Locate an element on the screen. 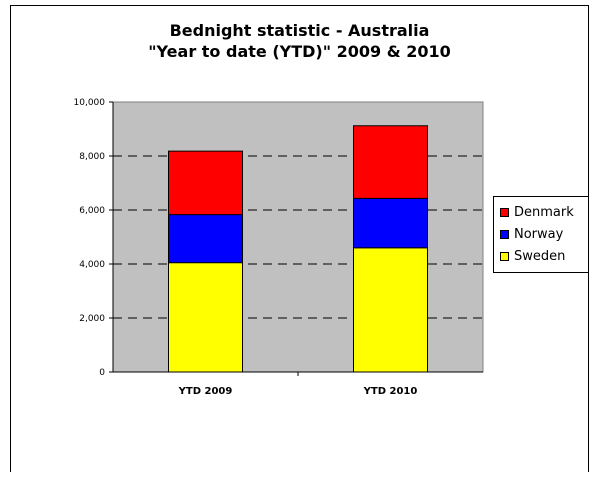 Image resolution: width=598 pixels, height=477 pixels. bar-norway-ytd-2009 is located at coordinates (205, 239).